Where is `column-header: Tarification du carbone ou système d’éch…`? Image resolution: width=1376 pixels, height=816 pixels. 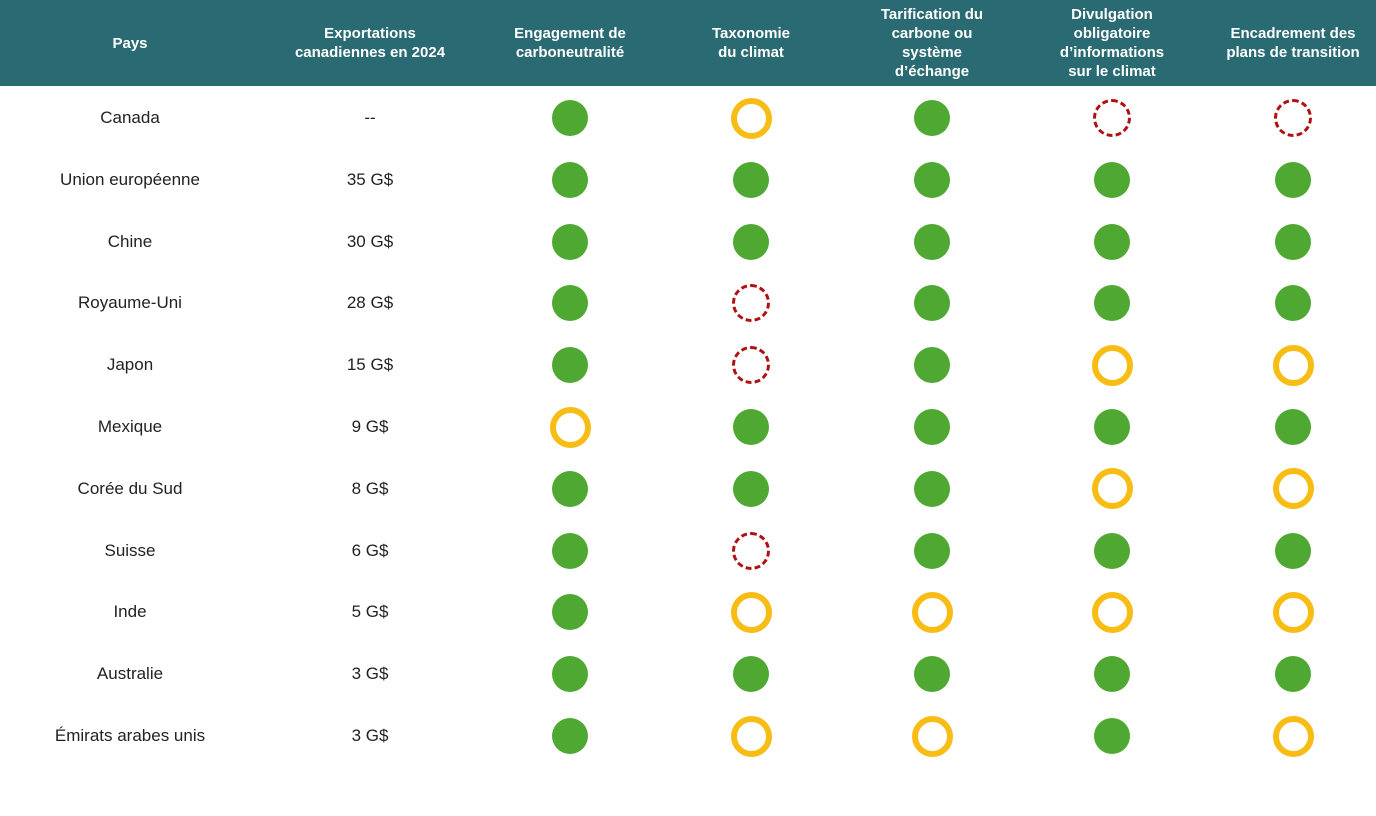
column-header: Tarification du carbone ou système d’éch… is located at coordinates (932, 43).